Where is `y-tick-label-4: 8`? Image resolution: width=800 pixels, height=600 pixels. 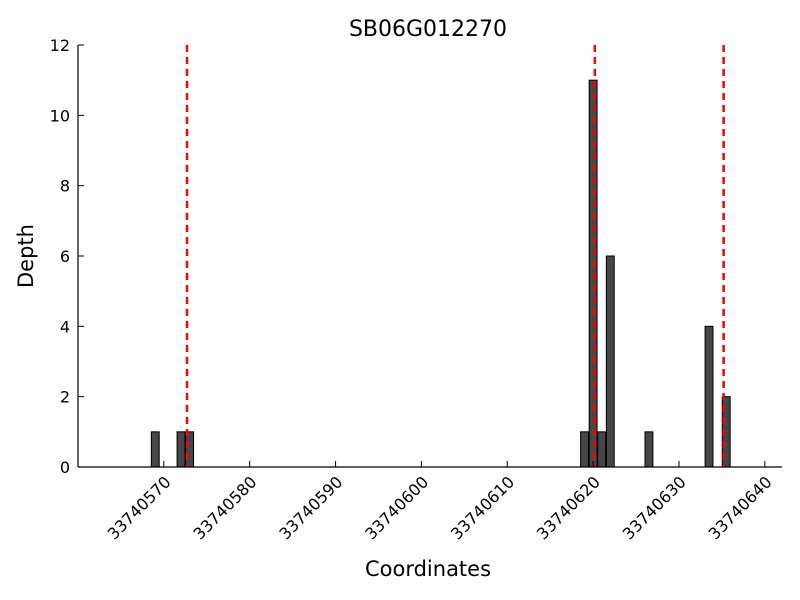 y-tick-label-4: 8 is located at coordinates (65, 186).